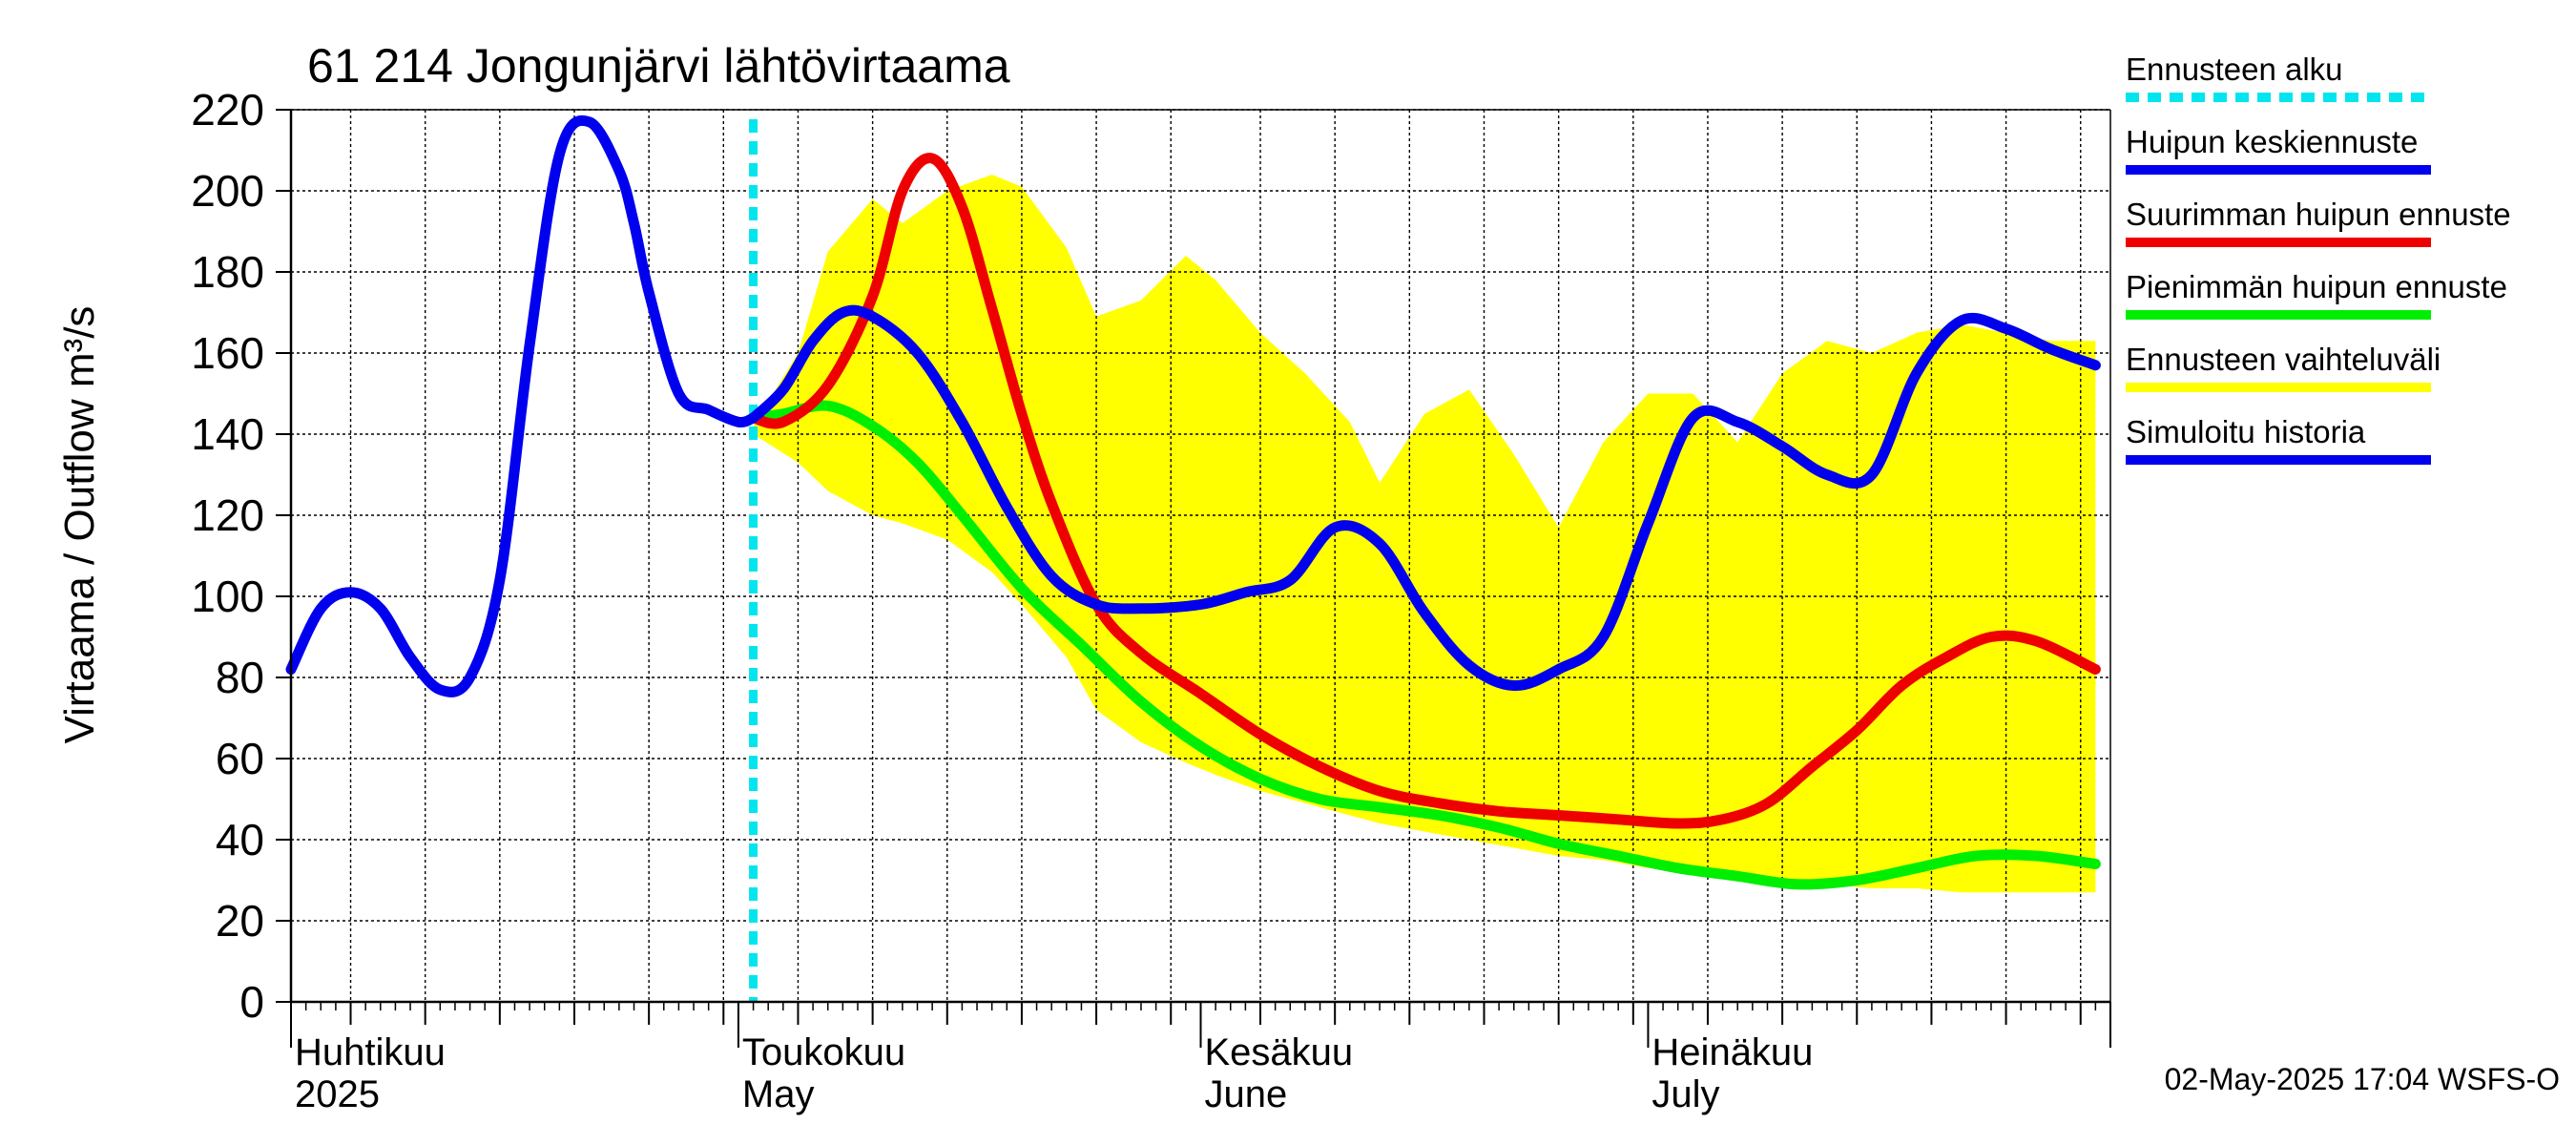 This screenshot has width=2576, height=1145. What do you see at coordinates (240, 840) in the screenshot?
I see `y-tick-label: 40` at bounding box center [240, 840].